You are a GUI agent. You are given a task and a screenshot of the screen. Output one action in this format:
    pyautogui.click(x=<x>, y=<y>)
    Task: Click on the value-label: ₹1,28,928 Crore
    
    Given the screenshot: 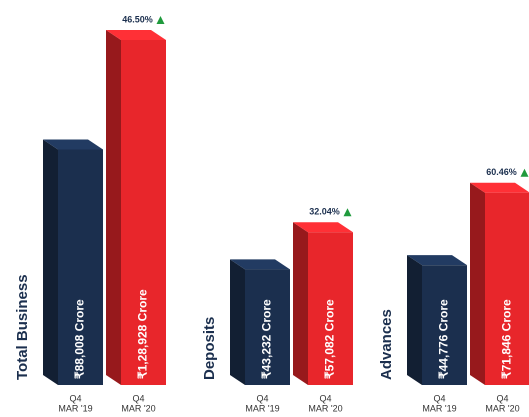 What is the action you would take?
    pyautogui.click(x=143, y=334)
    